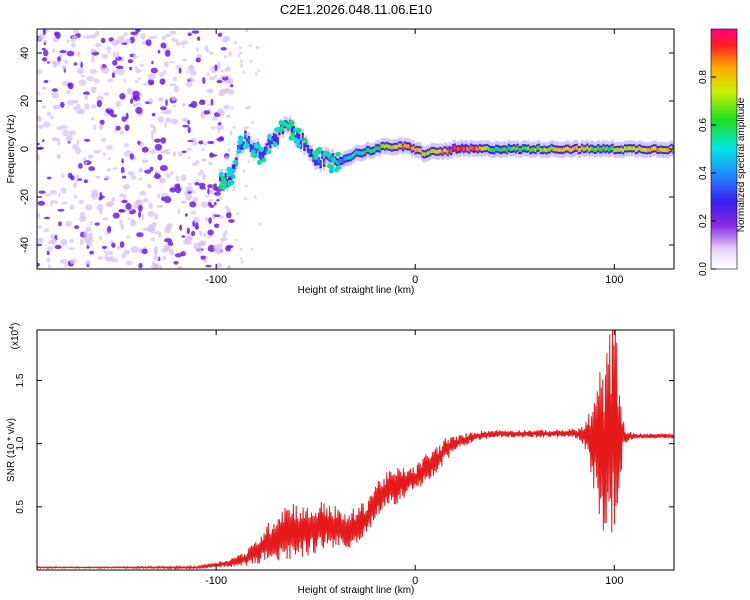  Describe the element at coordinates (356, 590) in the screenshot. I see `snr-x-label: Height of straight line (km)` at that location.